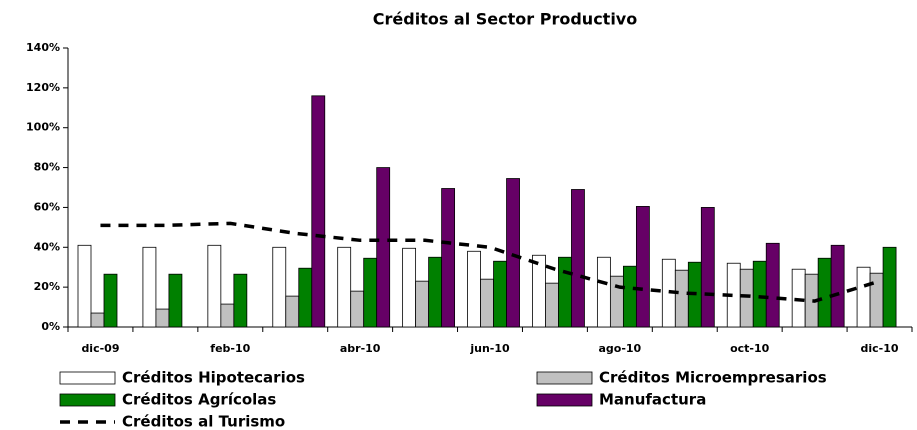 The height and width of the screenshot is (430, 917). What do you see at coordinates (100, 348) in the screenshot?
I see `x-tick-label: dic-09` at bounding box center [100, 348].